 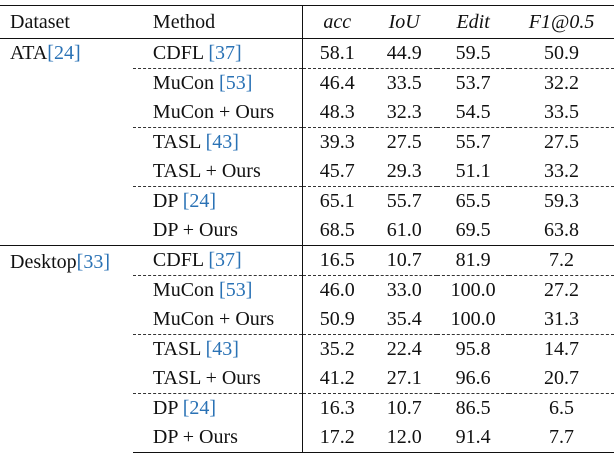 What do you see at coordinates (337, 171) in the screenshot?
I see `acc-value: 45.7` at bounding box center [337, 171].